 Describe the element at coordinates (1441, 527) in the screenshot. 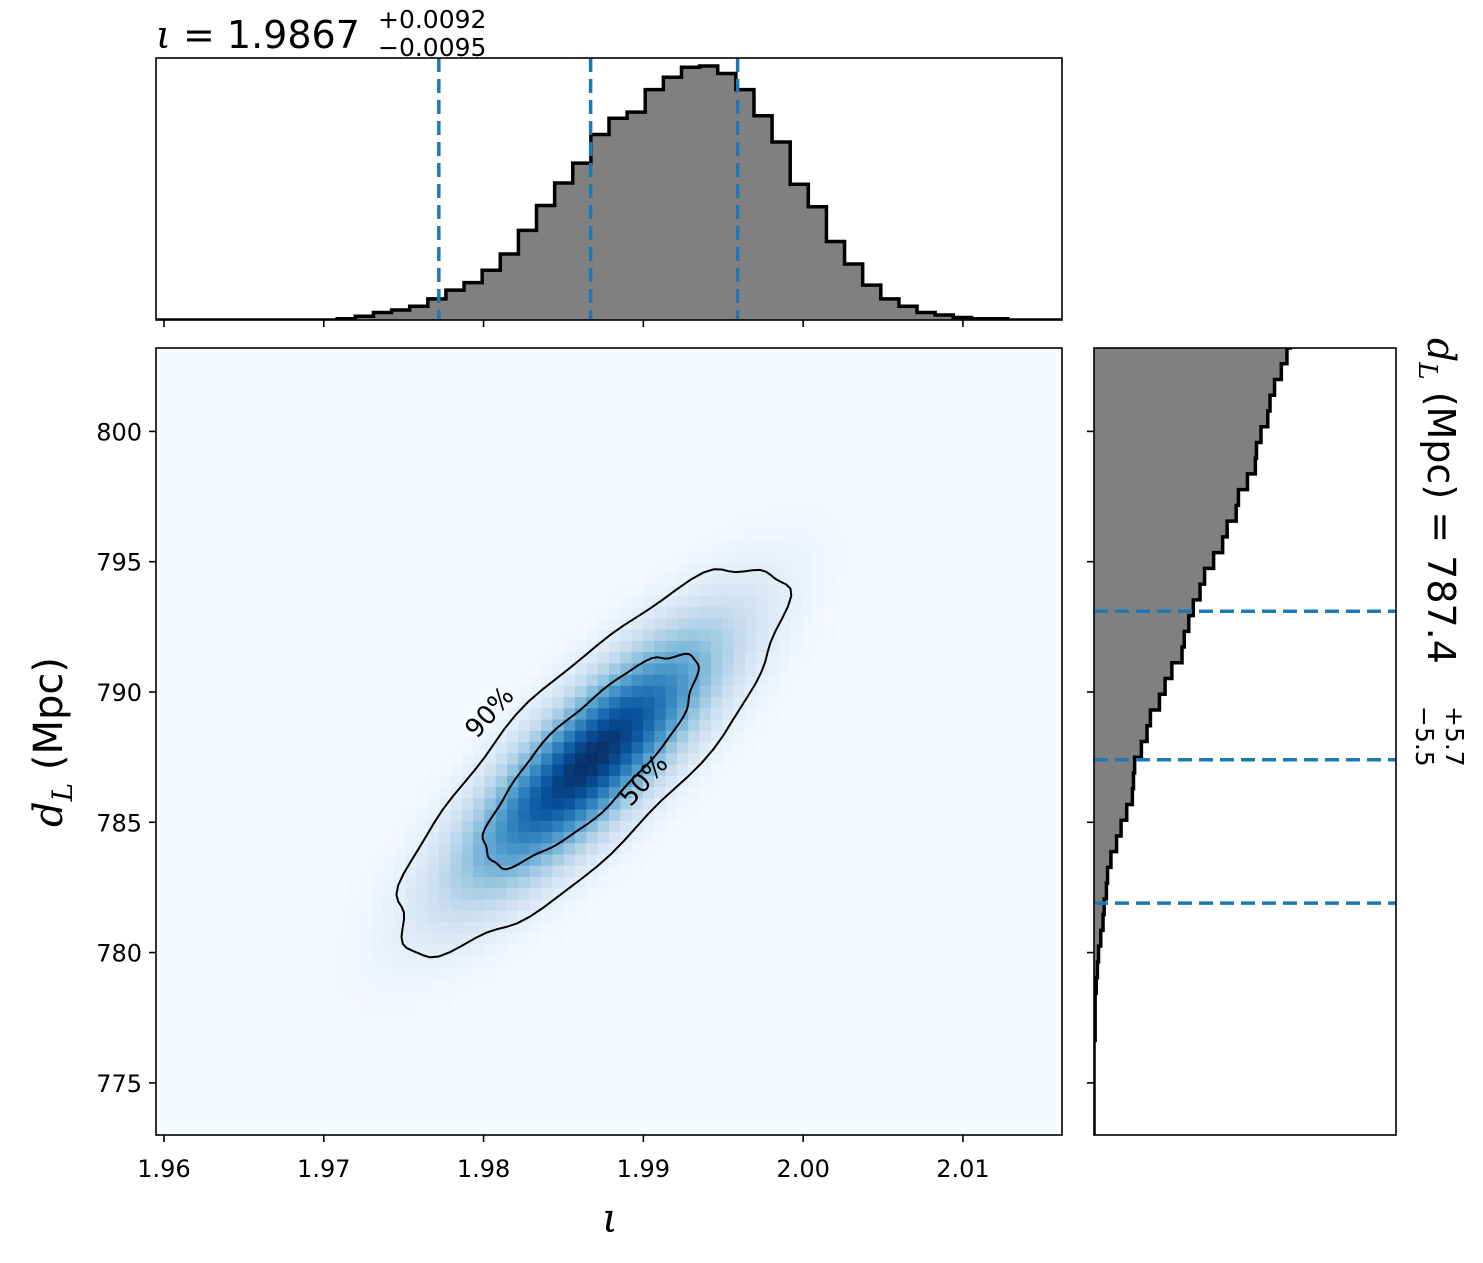

I see `dl-title-equals: =` at that location.